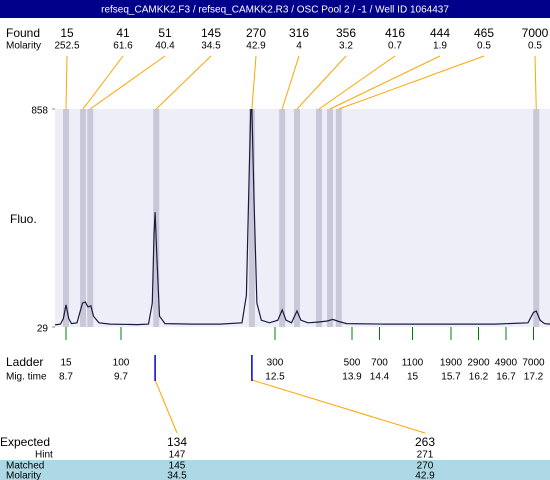 The height and width of the screenshot is (480, 550). What do you see at coordinates (478, 363) in the screenshot?
I see `ladder-size: 2900` at bounding box center [478, 363].